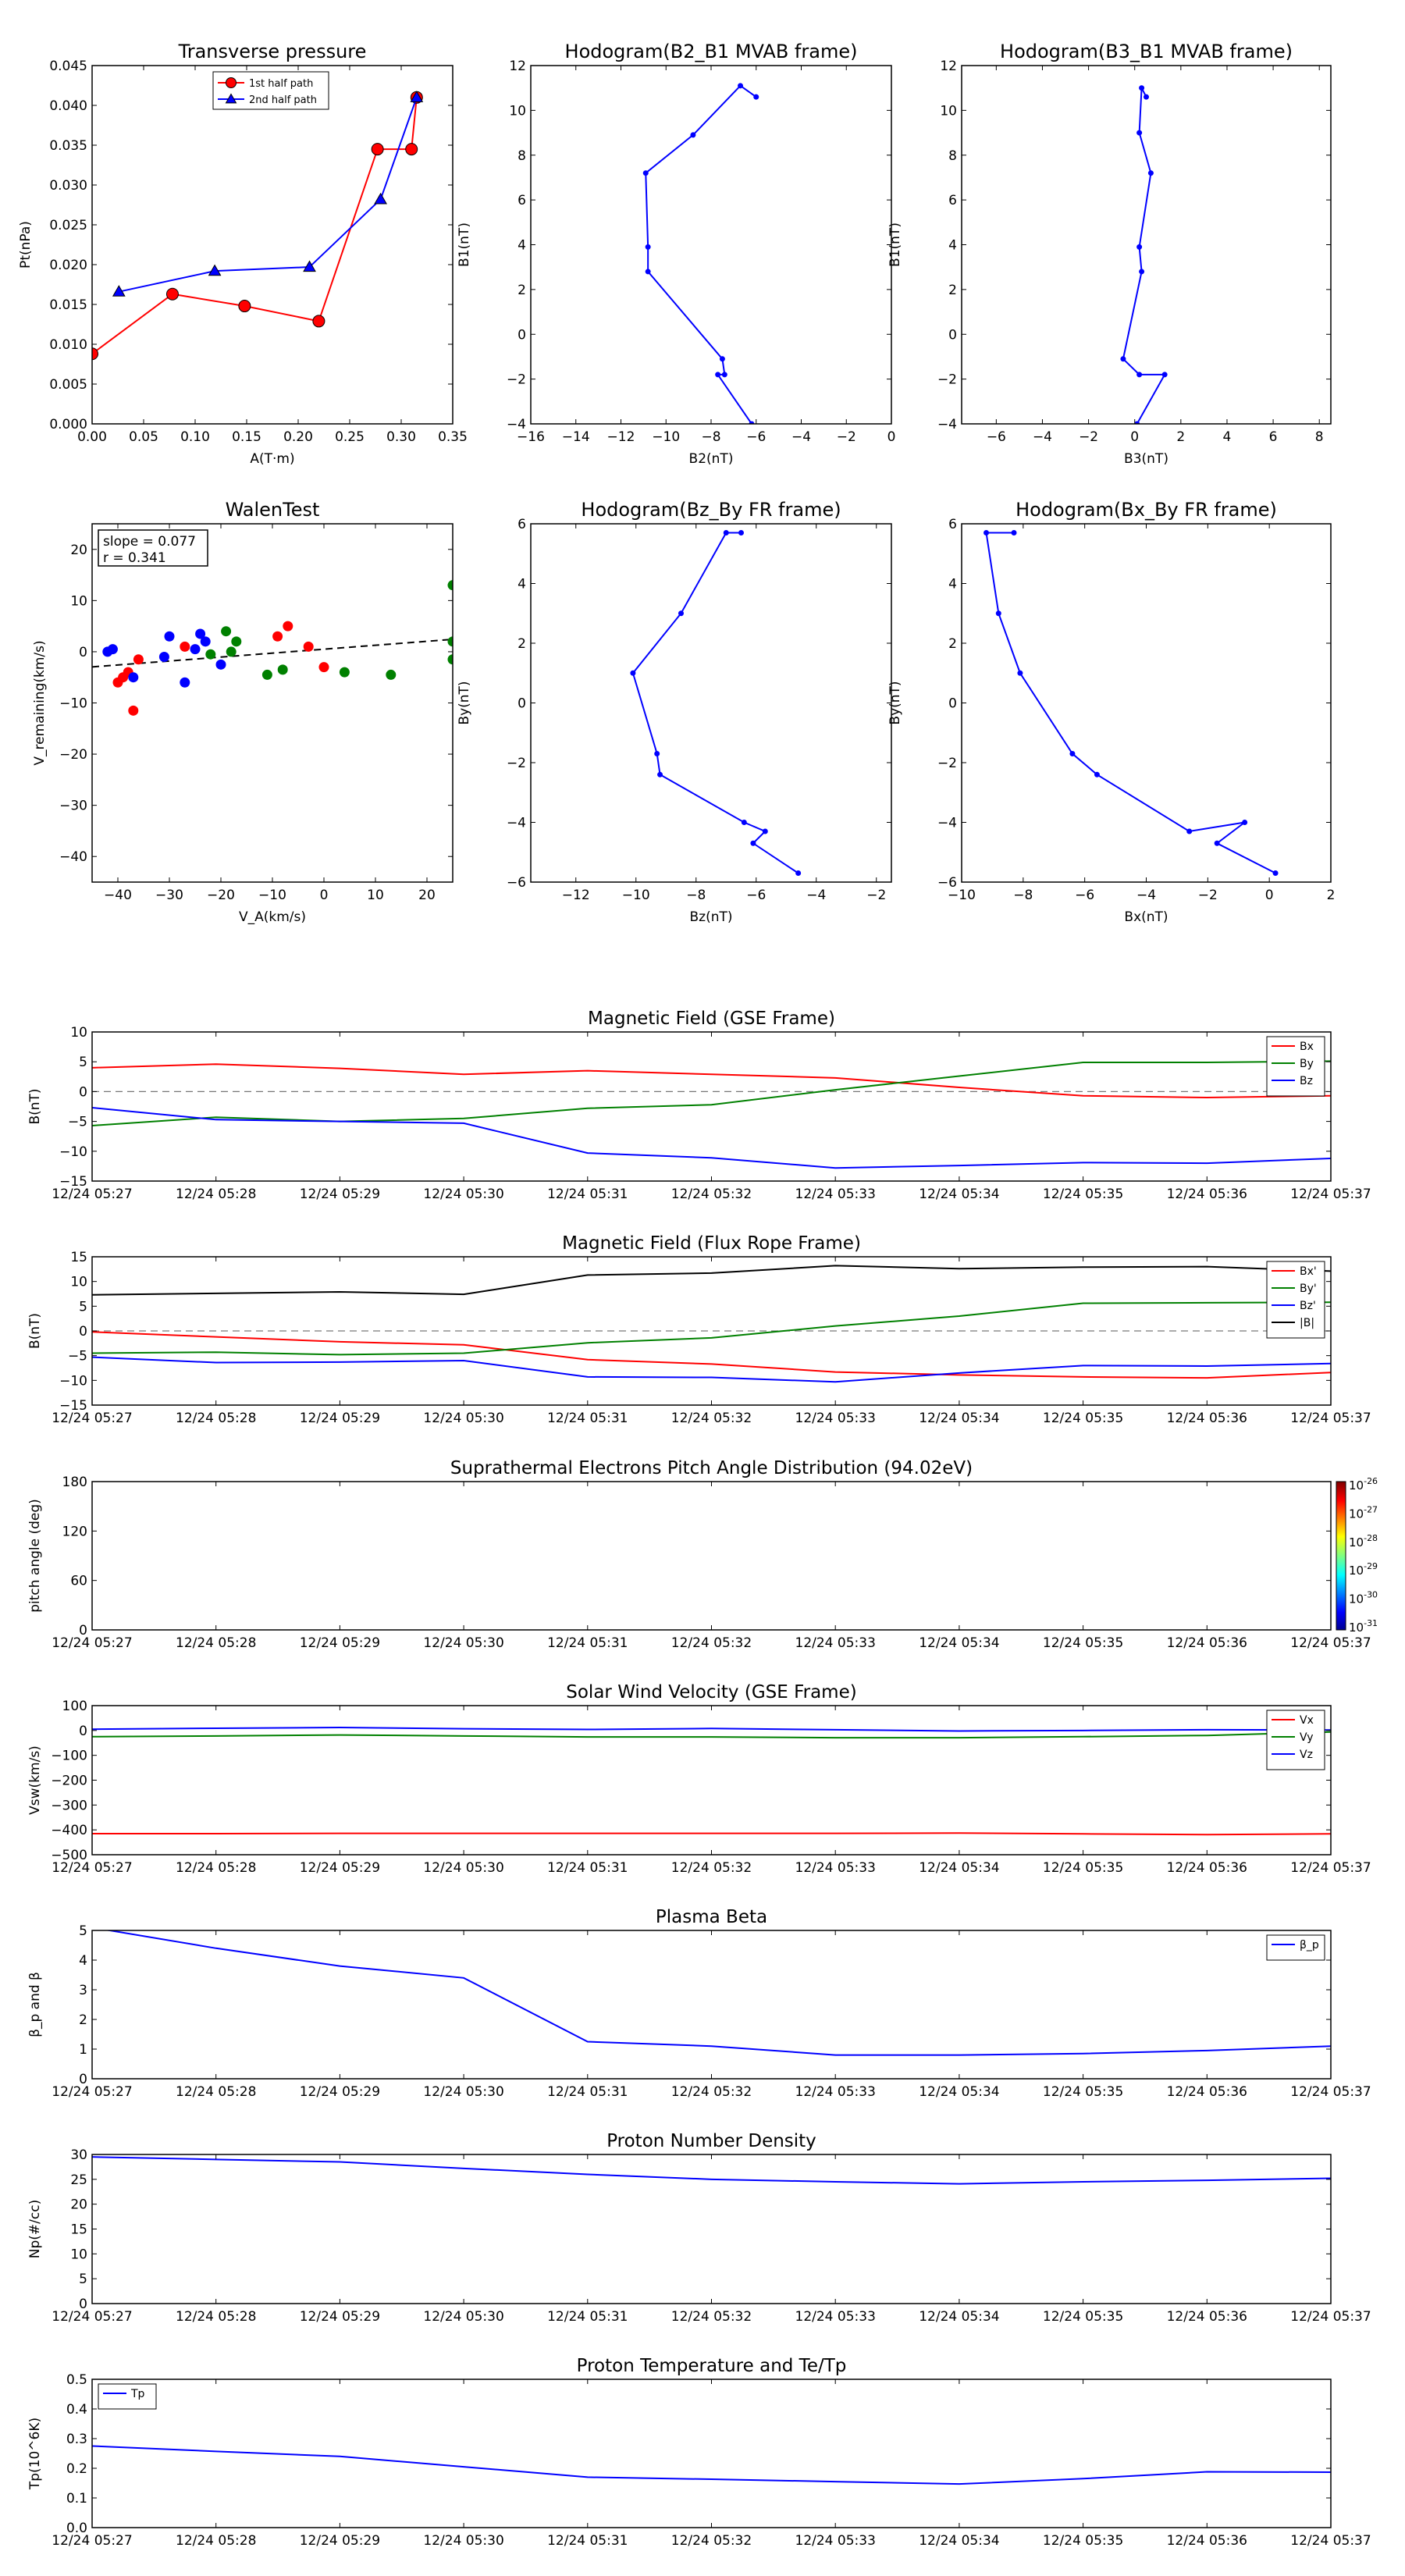 Image resolution: width=1405 pixels, height=2576 pixels. What do you see at coordinates (272, 653) in the screenshot?
I see `fit-line` at bounding box center [272, 653].